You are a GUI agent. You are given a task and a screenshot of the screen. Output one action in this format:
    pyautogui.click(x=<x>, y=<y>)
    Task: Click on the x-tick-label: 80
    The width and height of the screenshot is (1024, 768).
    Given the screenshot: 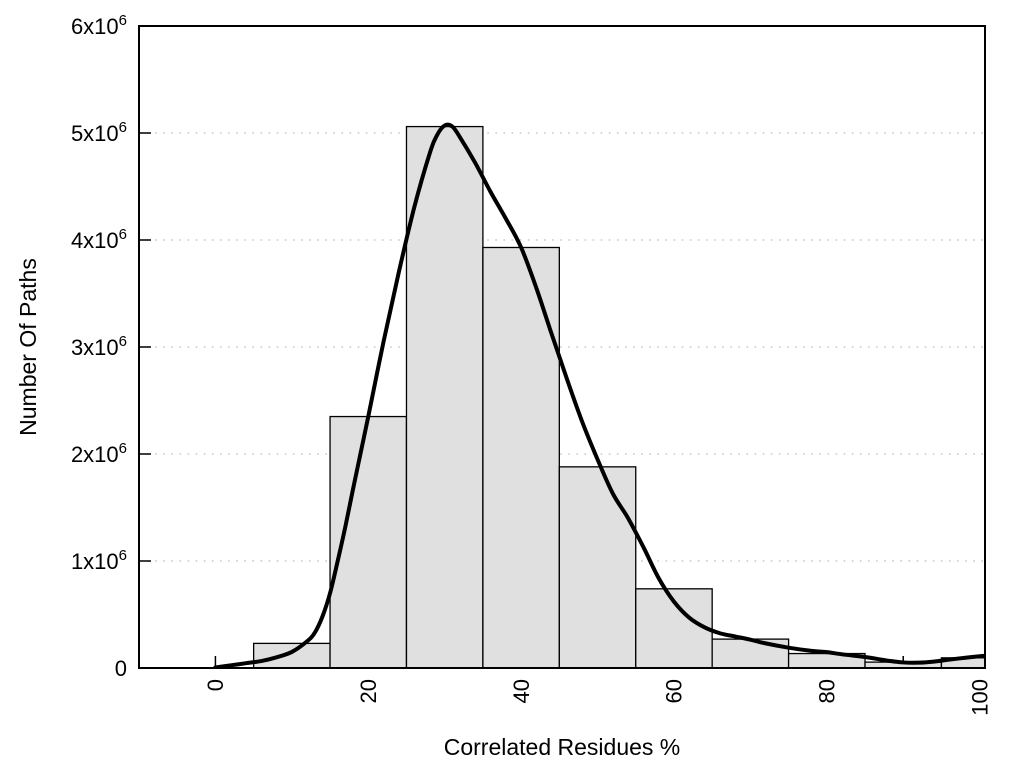 What is the action you would take?
    pyautogui.click(x=827, y=691)
    